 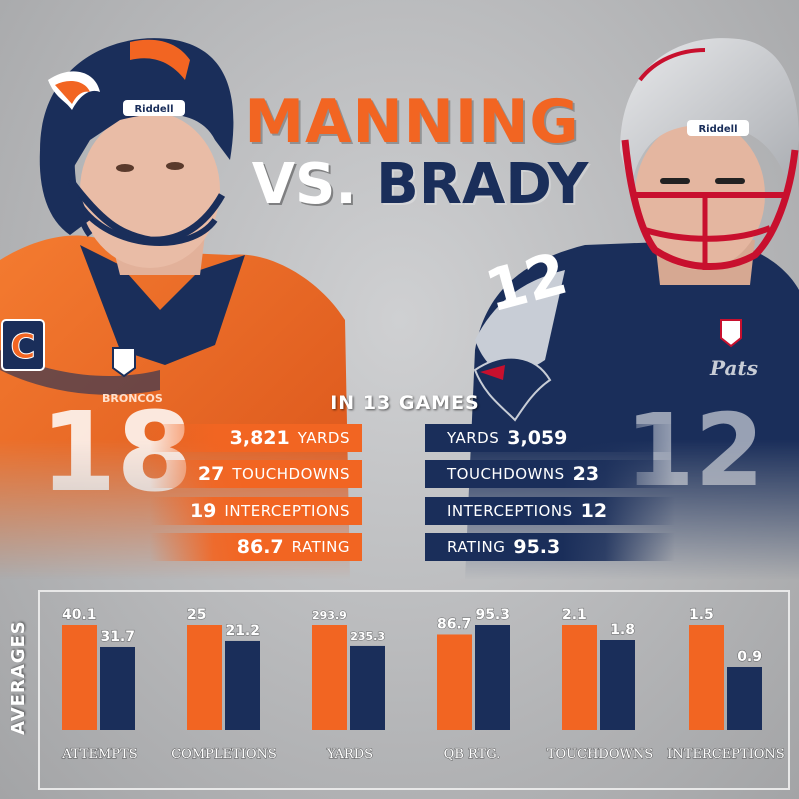 What do you see at coordinates (117, 637) in the screenshot?
I see `bar-value-label: 31.7` at bounding box center [117, 637].